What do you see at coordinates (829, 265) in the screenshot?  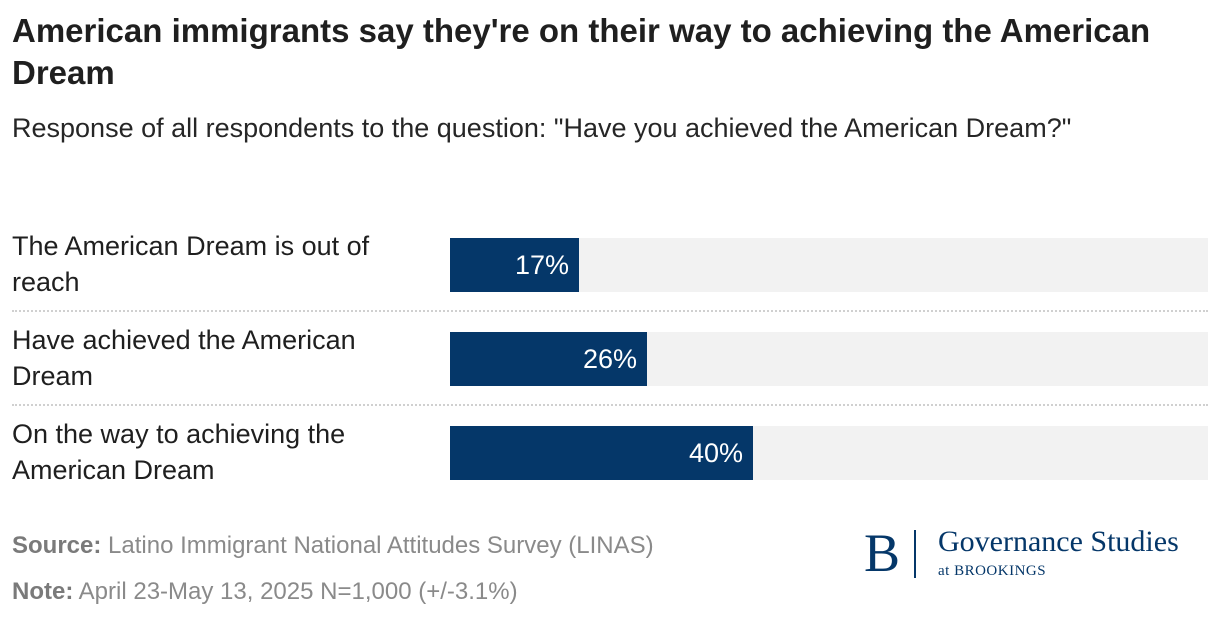 I see `bar-track: 17%` at bounding box center [829, 265].